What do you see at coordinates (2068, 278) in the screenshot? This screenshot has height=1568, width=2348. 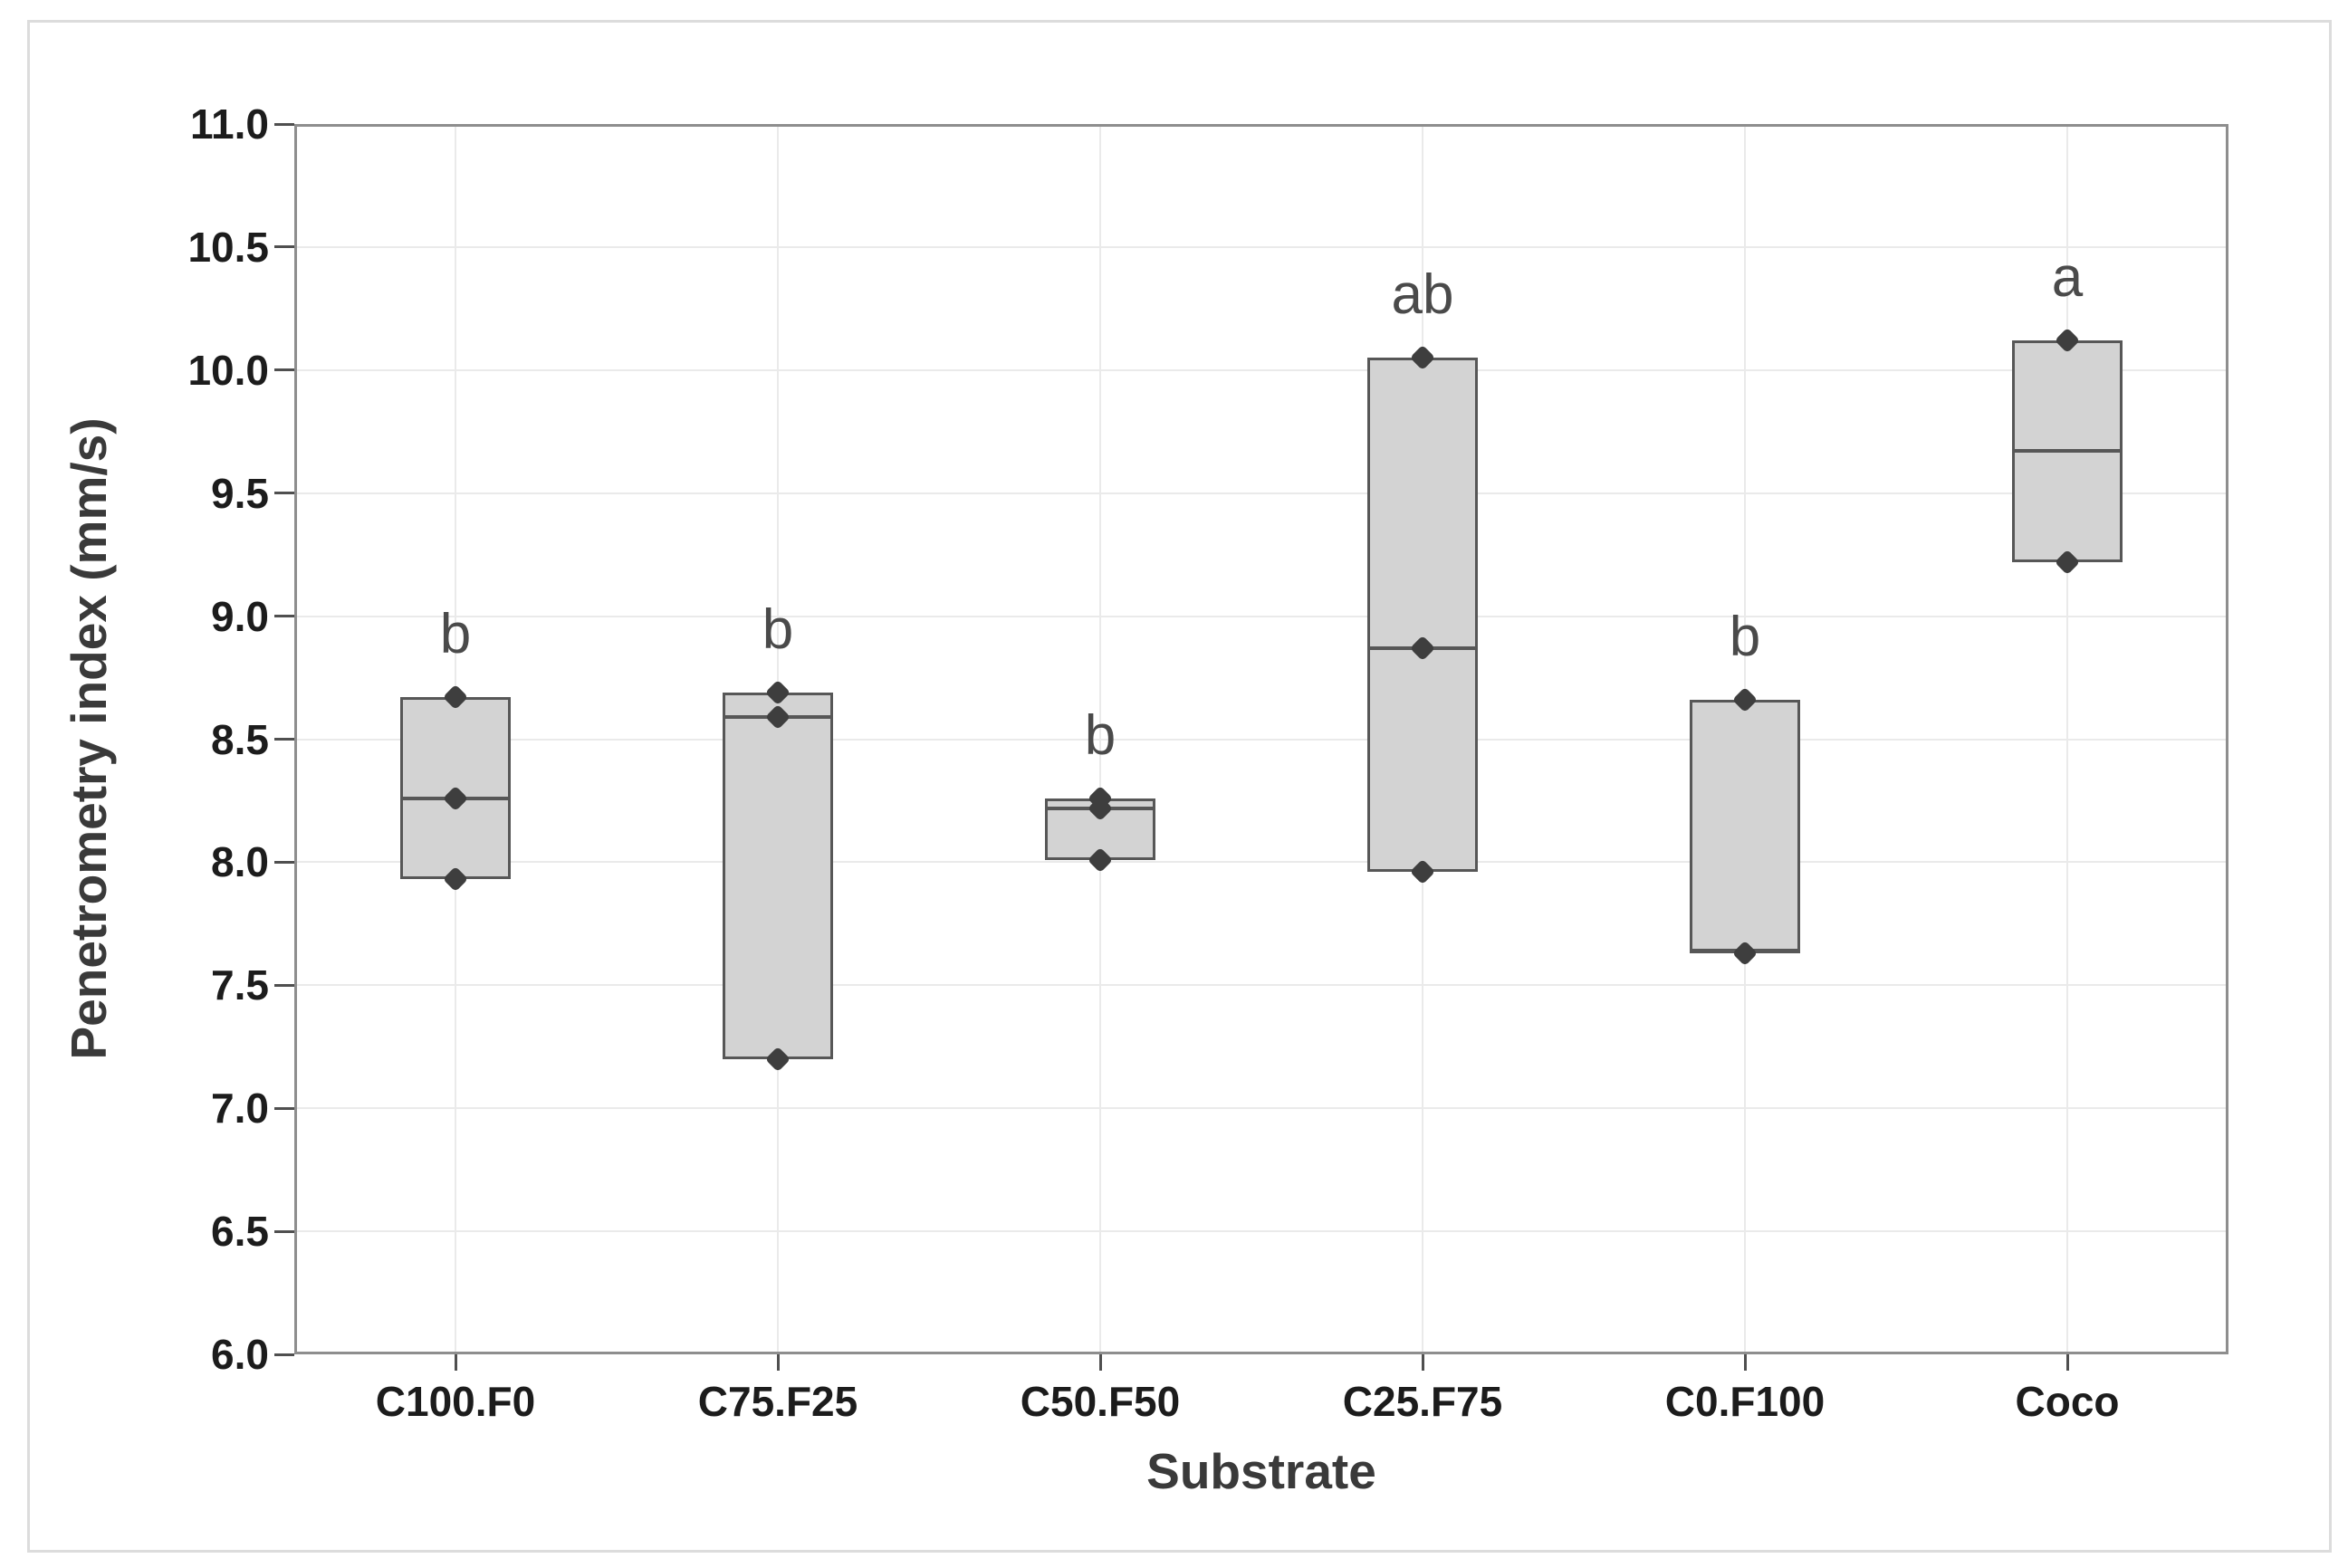 I see `significance-letter: a` at bounding box center [2068, 278].